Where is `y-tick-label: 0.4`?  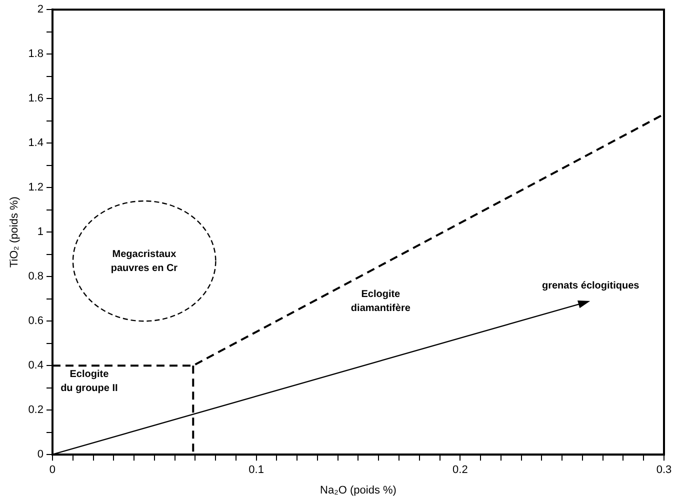 y-tick-label: 0.4 is located at coordinates (36, 366).